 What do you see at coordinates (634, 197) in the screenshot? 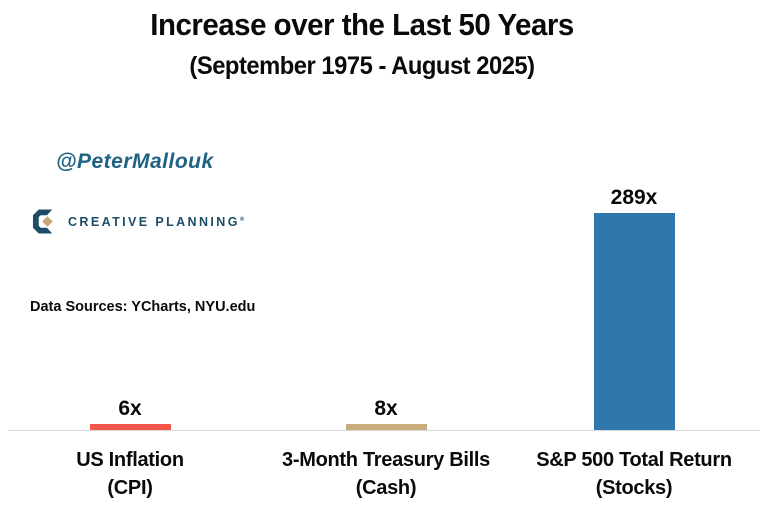
I see `value-label: 289x` at bounding box center [634, 197].